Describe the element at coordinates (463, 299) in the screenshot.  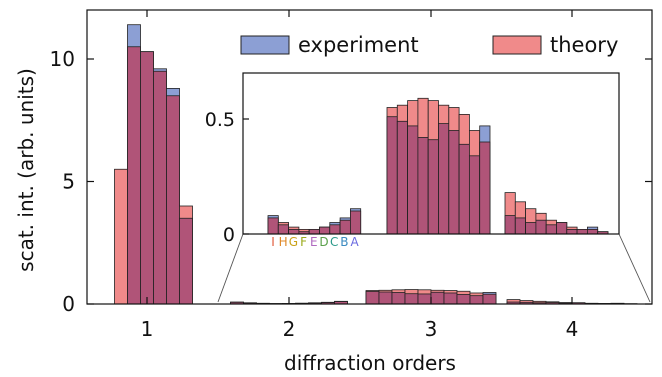
I see `order-3-bar-7-overlap-bar` at that location.